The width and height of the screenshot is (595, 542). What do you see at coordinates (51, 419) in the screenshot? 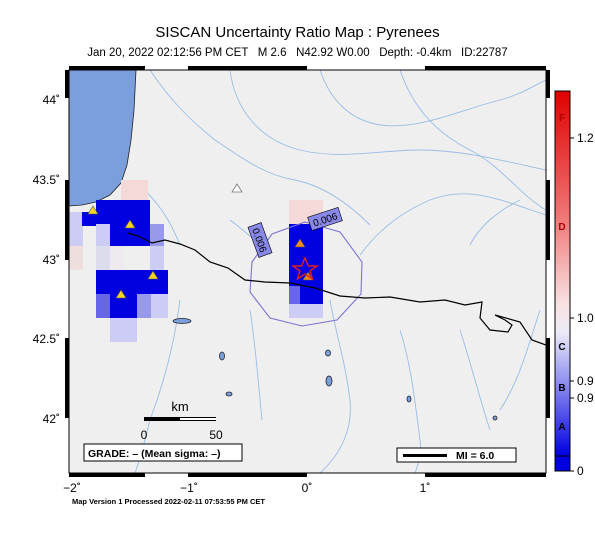
I see `lat-tick-label: 42˚` at bounding box center [51, 419].